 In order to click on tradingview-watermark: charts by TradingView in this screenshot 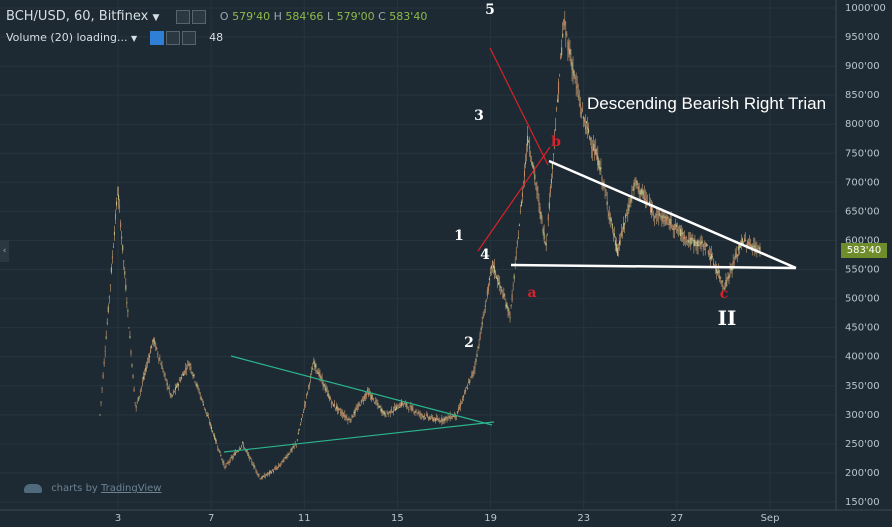, I will do `click(92, 488)`.